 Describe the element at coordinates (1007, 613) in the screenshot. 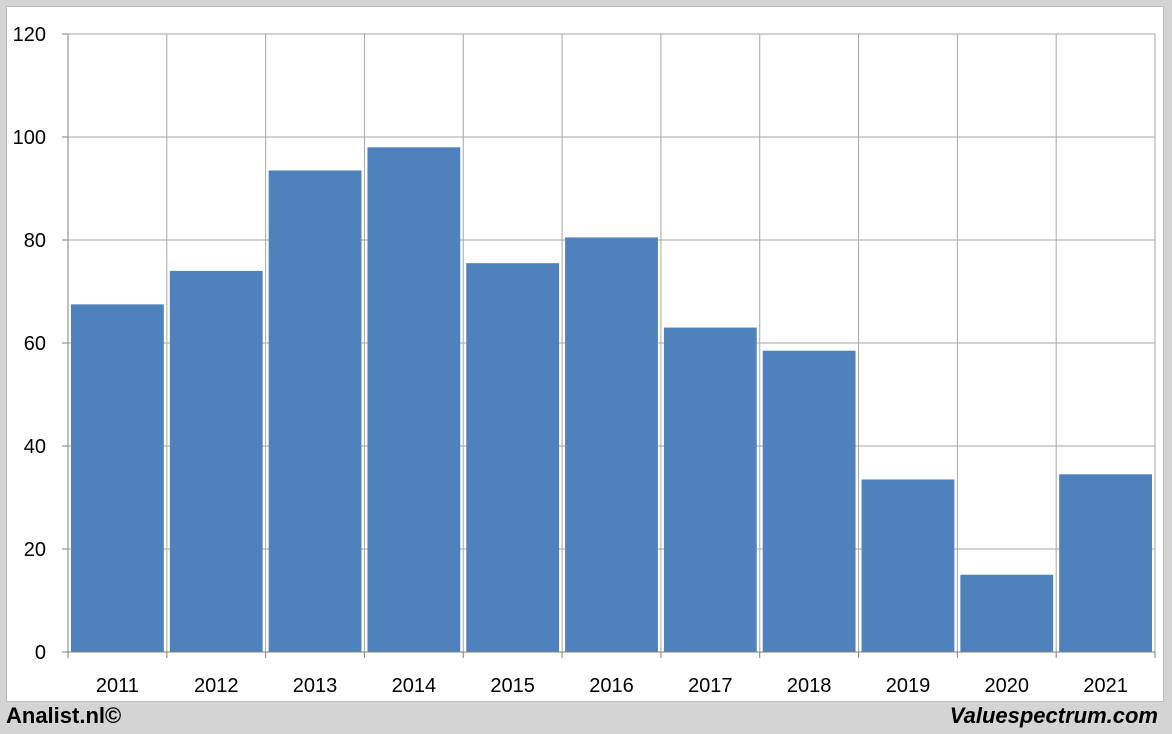

I see `bar-2020` at that location.